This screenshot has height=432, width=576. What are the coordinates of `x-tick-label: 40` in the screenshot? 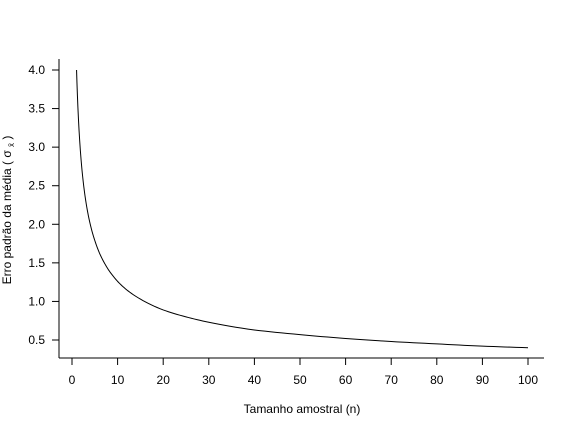 It's located at (255, 380).